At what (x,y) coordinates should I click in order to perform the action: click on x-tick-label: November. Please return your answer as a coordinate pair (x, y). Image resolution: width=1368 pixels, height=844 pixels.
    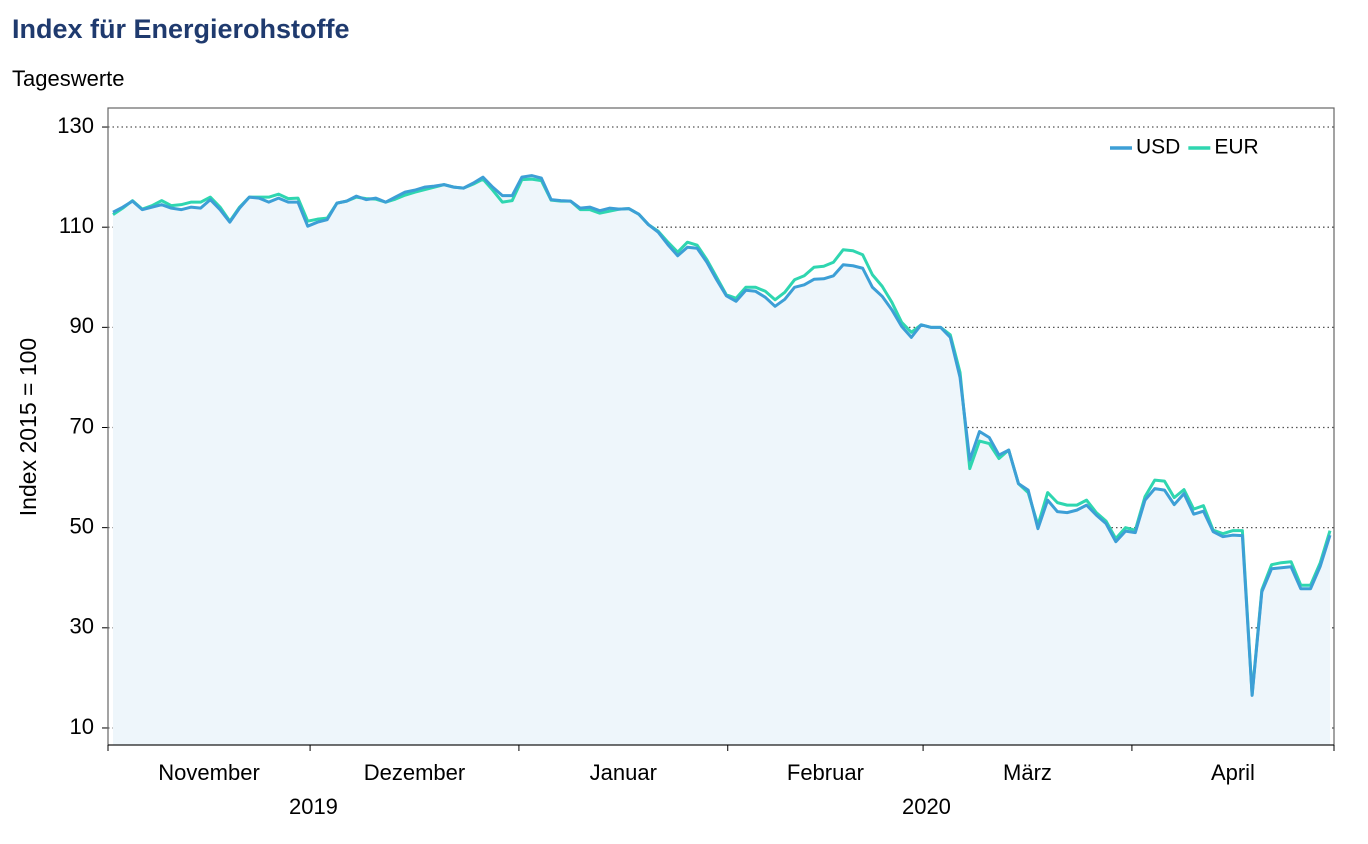
    Looking at the image, I should click on (208, 772).